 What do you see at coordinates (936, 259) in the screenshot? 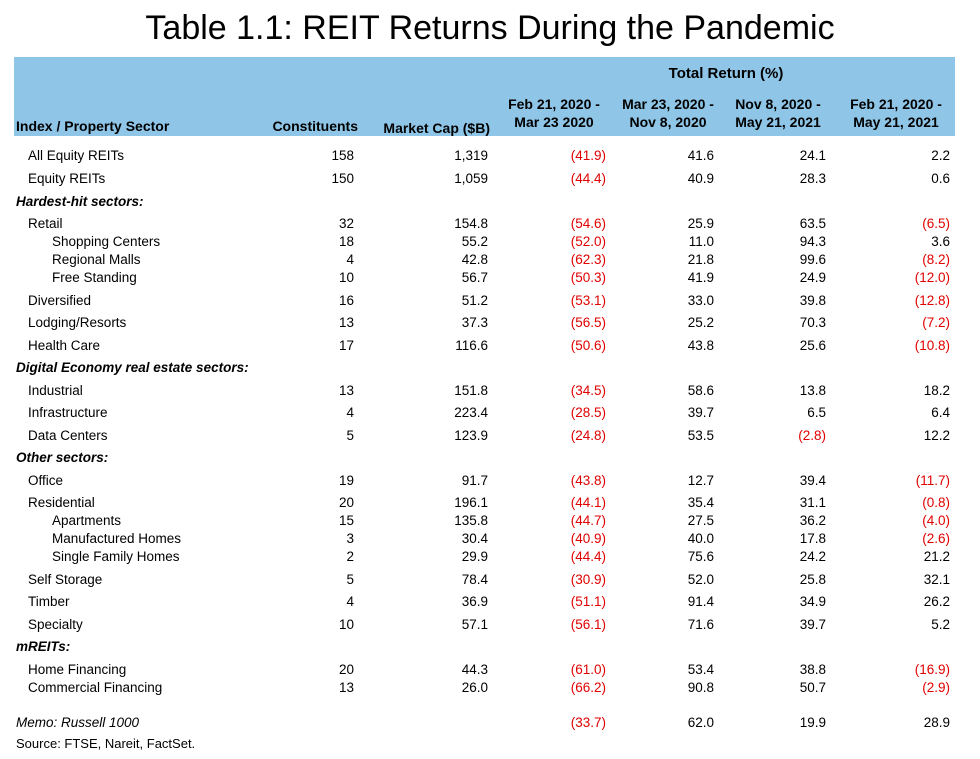
I see `return-value: (8.2)` at bounding box center [936, 259].